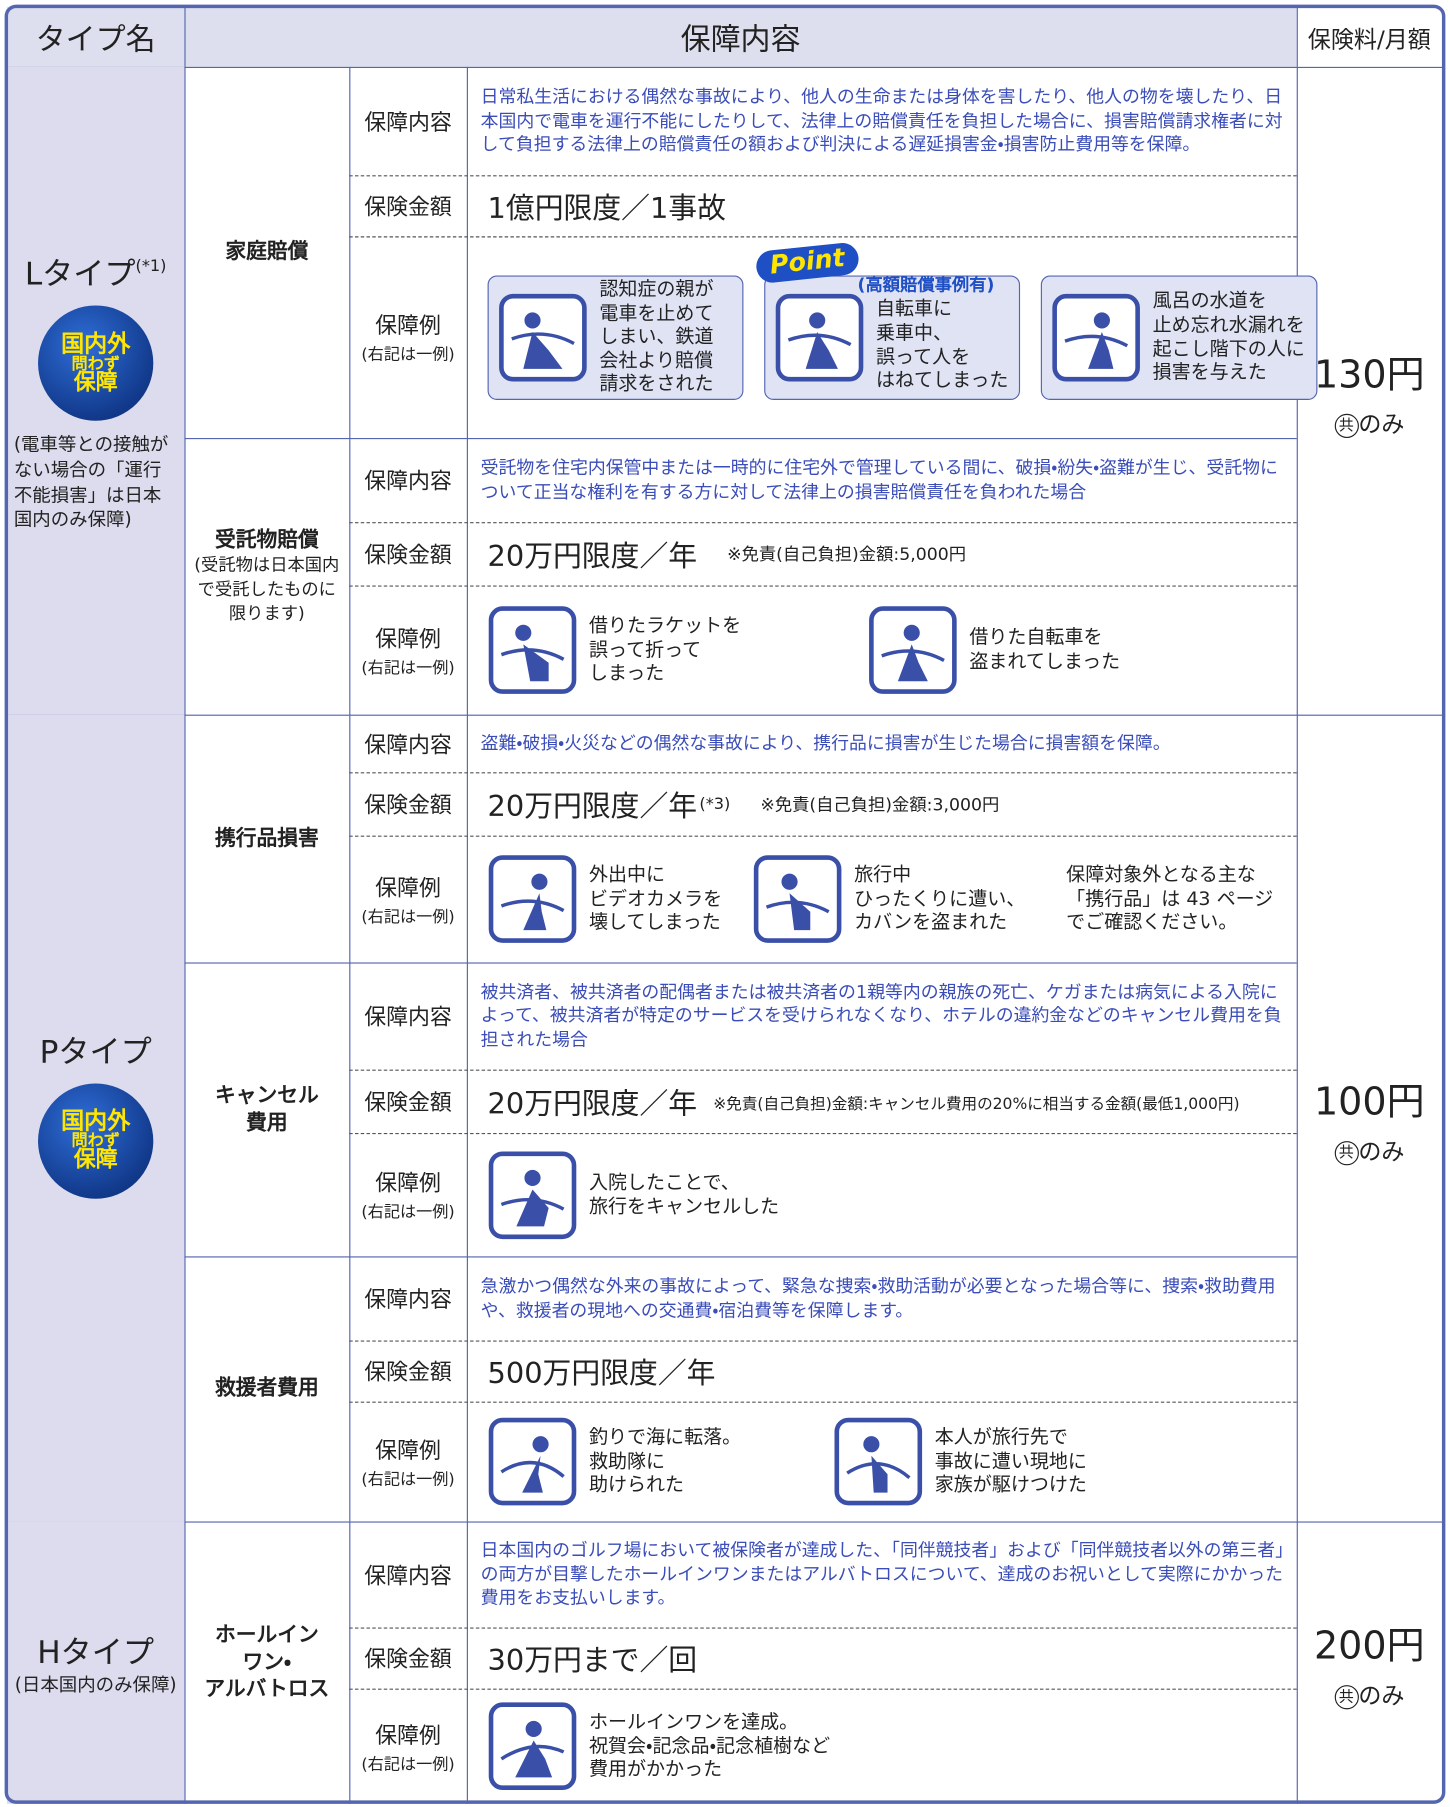  I want to click on plan-name-text: Hタイプ, so click(96, 1653).